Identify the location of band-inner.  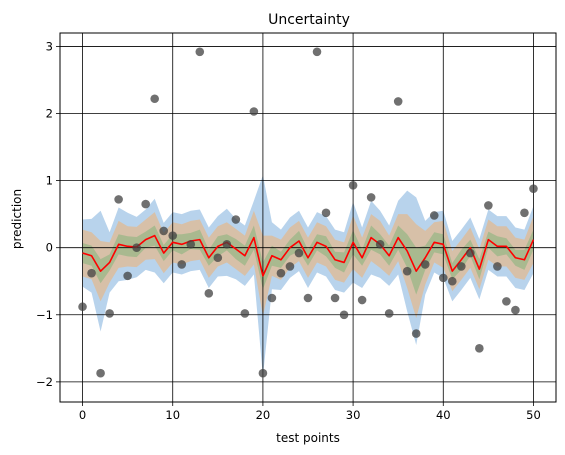
(308, 260).